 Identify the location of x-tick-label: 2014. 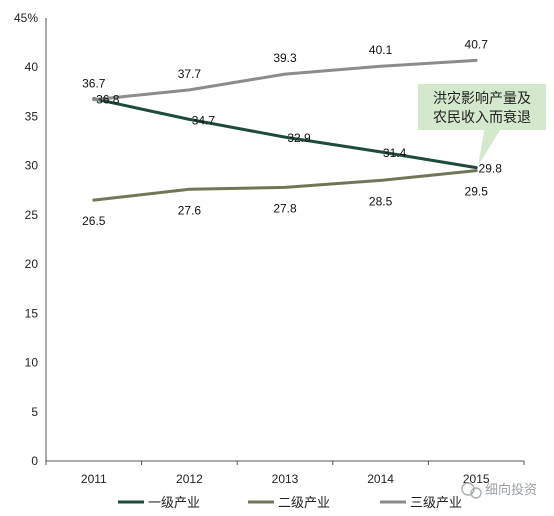
(380, 479).